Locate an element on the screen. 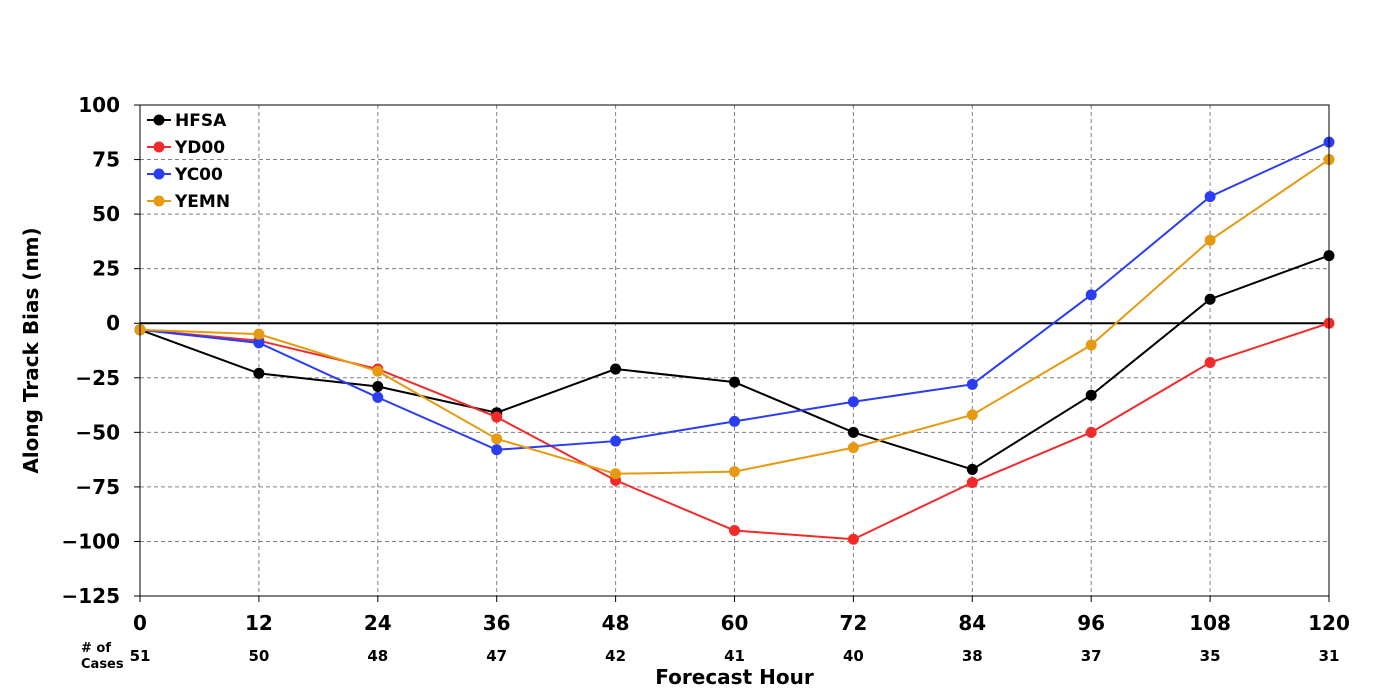 The height and width of the screenshot is (700, 1400). case-count: 37 is located at coordinates (1091, 656).